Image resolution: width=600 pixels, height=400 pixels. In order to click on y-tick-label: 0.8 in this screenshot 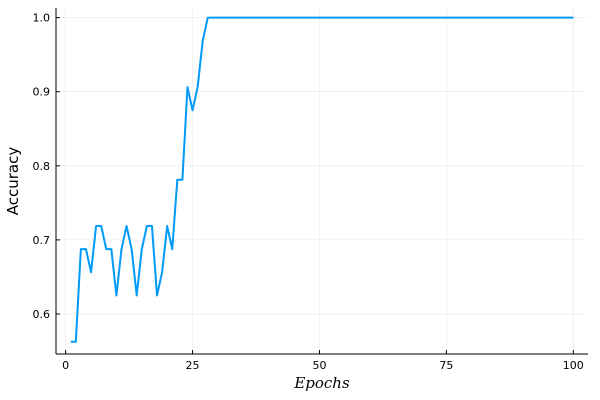, I will do `click(42, 166)`.